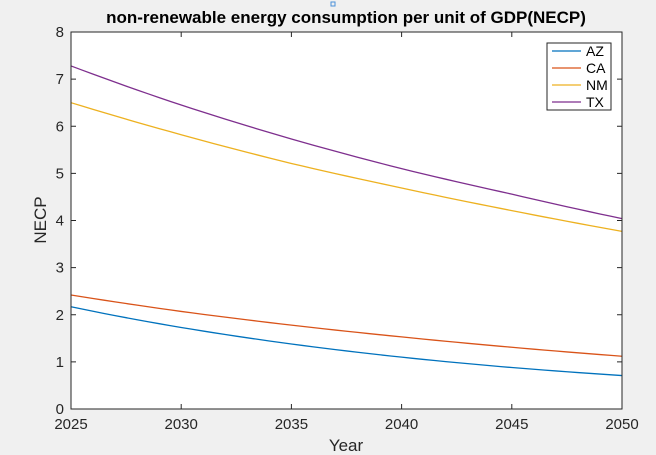 Image resolution: width=656 pixels, height=455 pixels. What do you see at coordinates (595, 51) in the screenshot?
I see `legend-label-az: AZ` at bounding box center [595, 51].